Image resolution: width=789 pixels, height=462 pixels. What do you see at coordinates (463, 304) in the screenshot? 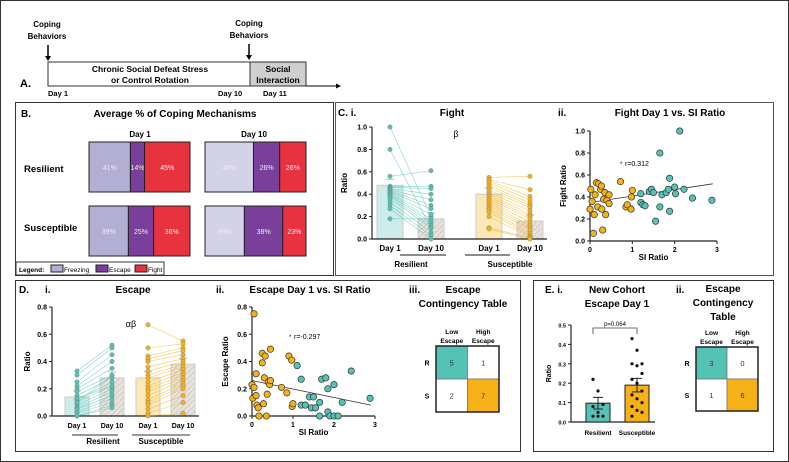
I see `table-title-2: Contingency Table` at bounding box center [463, 304].